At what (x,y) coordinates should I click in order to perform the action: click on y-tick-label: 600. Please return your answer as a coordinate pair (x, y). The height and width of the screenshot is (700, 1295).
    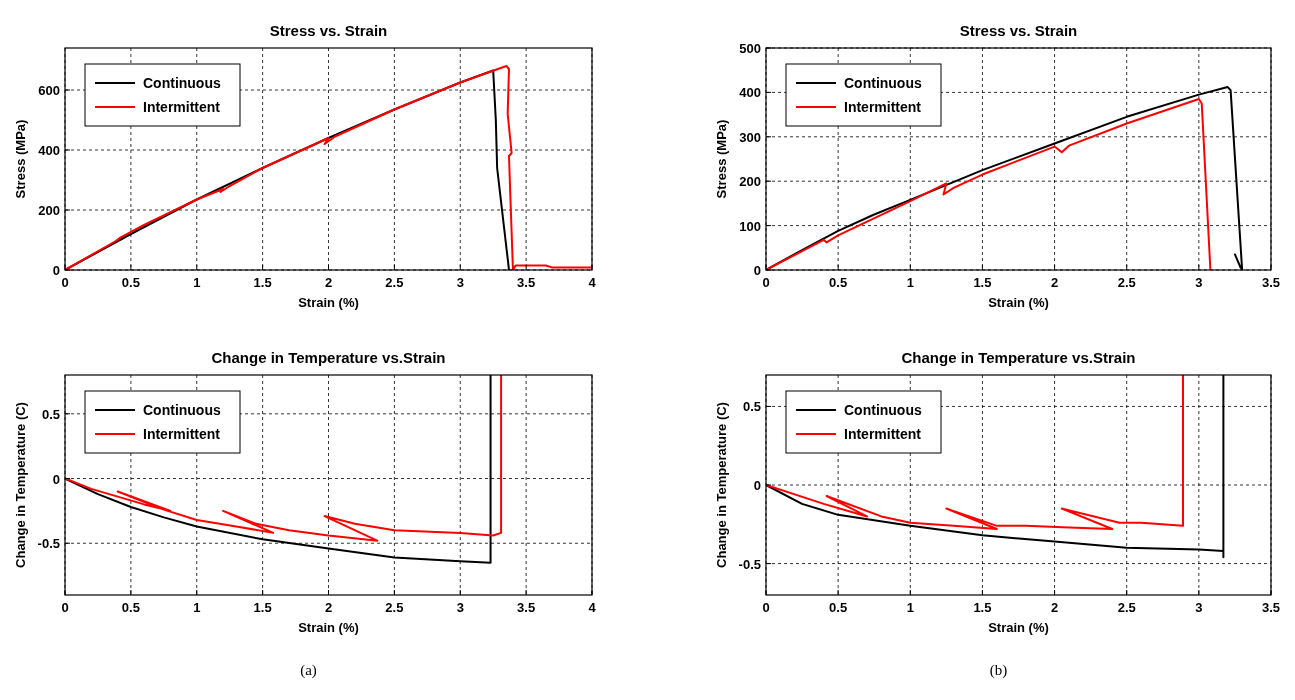
    Looking at the image, I should click on (49, 90).